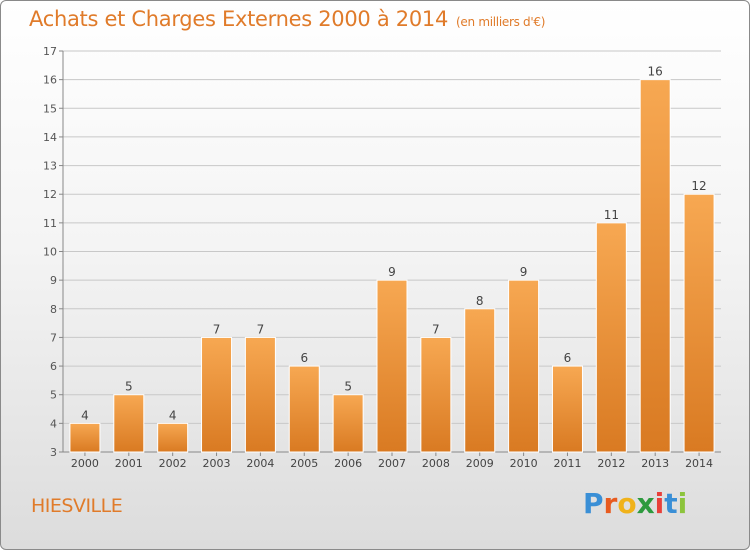 Image resolution: width=750 pixels, height=550 pixels. I want to click on y-tick-label: 16, so click(50, 80).